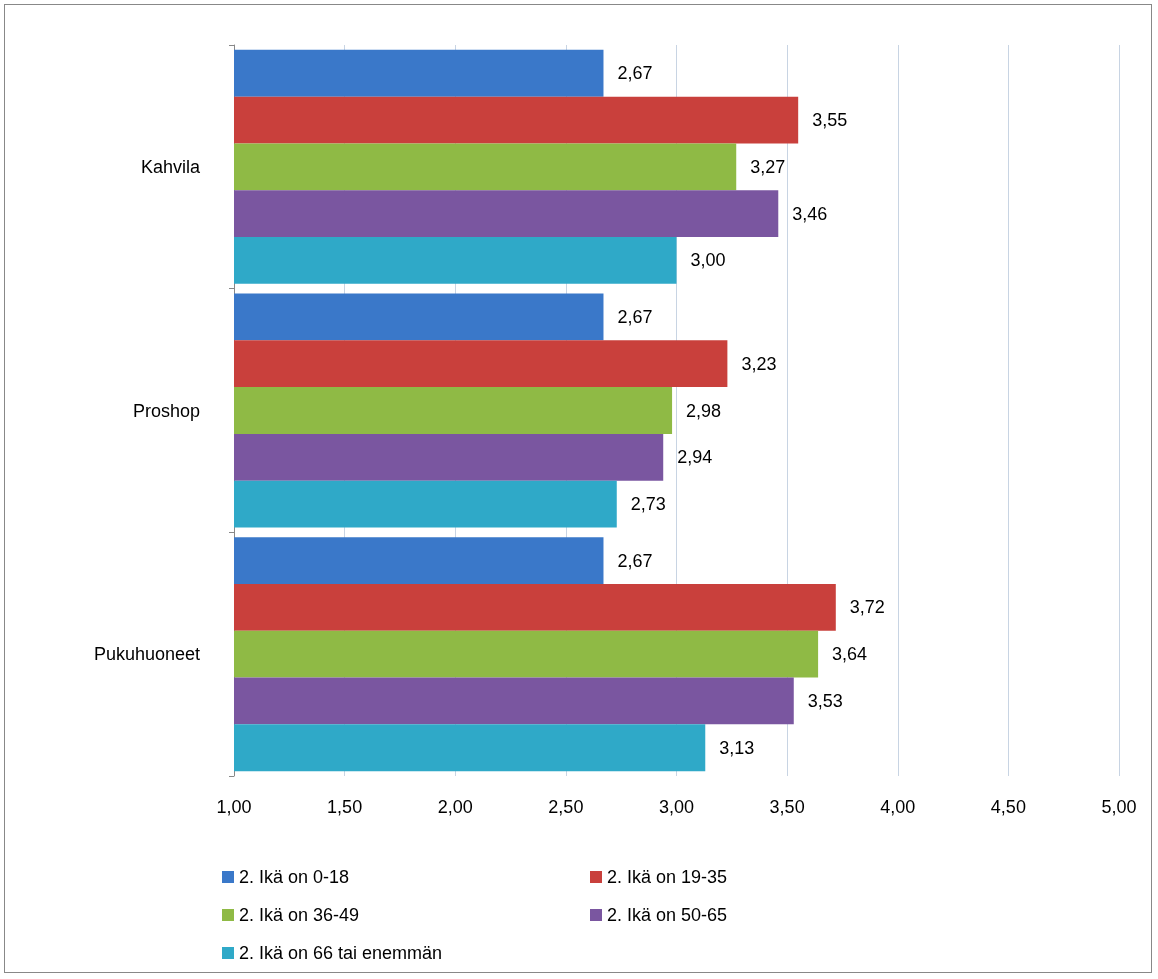 This screenshot has height=979, width=1158. I want to click on x-tick-label: 5,00, so click(1119, 807).